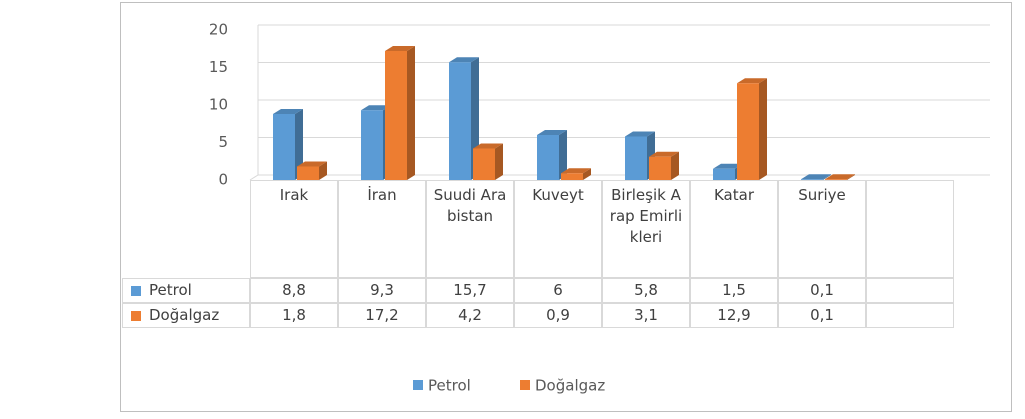 The width and height of the screenshot is (1025, 419). I want to click on table-value: 12,9, so click(734, 315).